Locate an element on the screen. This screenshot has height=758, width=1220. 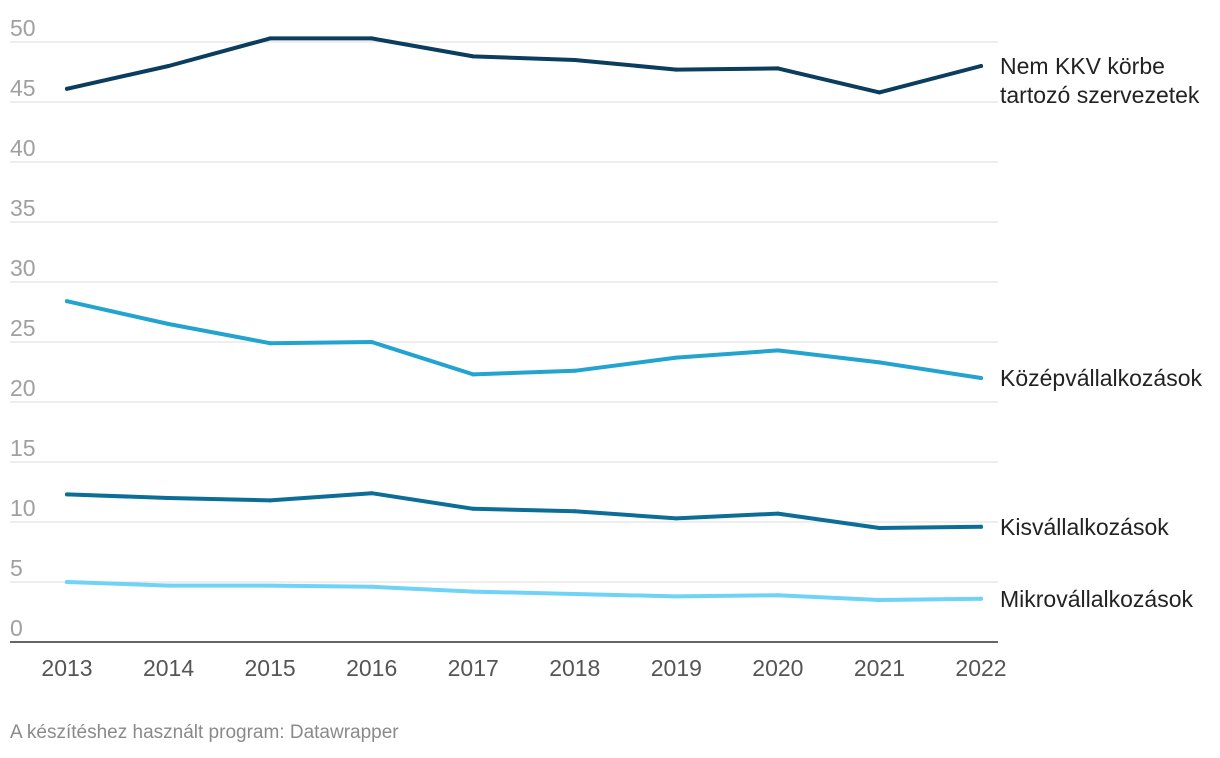
y-tick-label: 30 is located at coordinates (23, 268).